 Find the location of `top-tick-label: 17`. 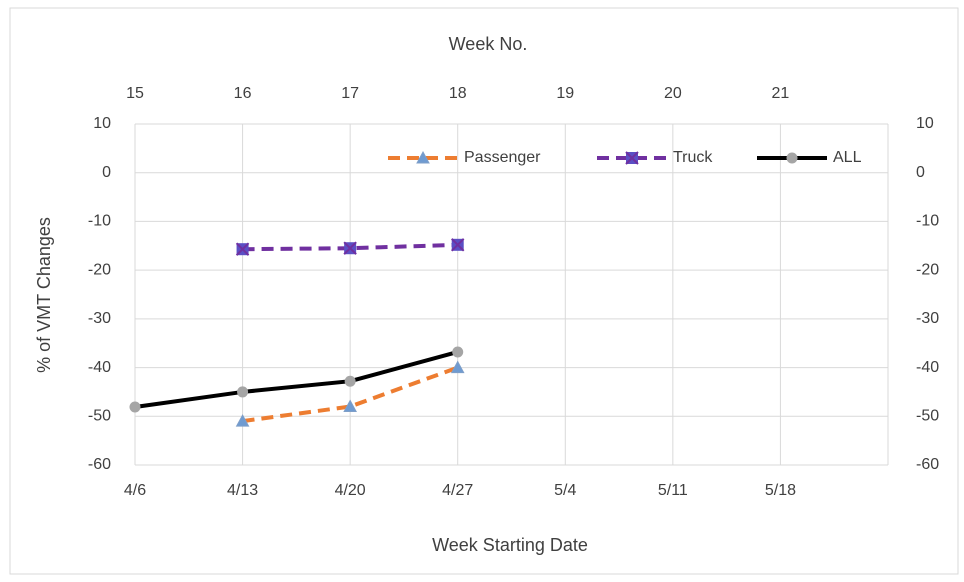

top-tick-label: 17 is located at coordinates (350, 93).